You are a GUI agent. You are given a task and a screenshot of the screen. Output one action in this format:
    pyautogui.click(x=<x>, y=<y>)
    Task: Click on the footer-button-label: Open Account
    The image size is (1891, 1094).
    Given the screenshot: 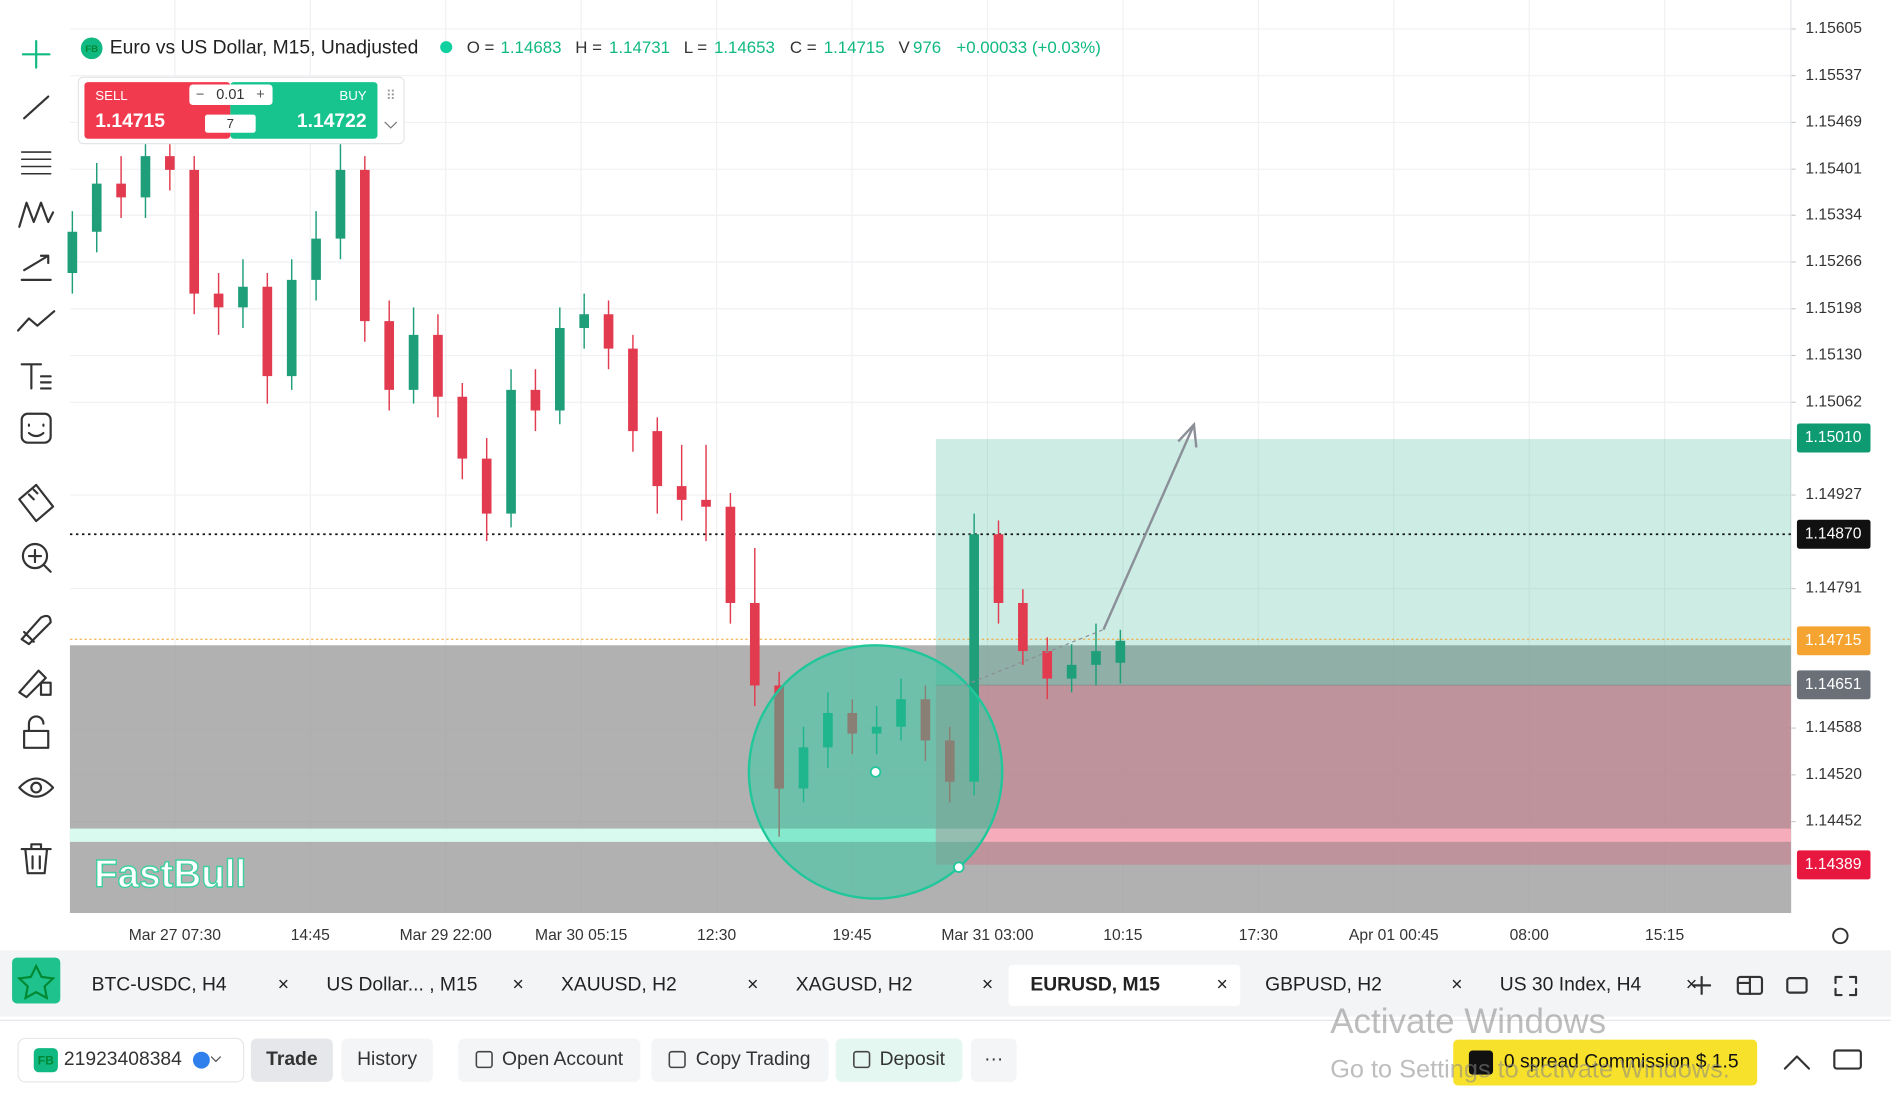 What is the action you would take?
    pyautogui.click(x=563, y=1059)
    